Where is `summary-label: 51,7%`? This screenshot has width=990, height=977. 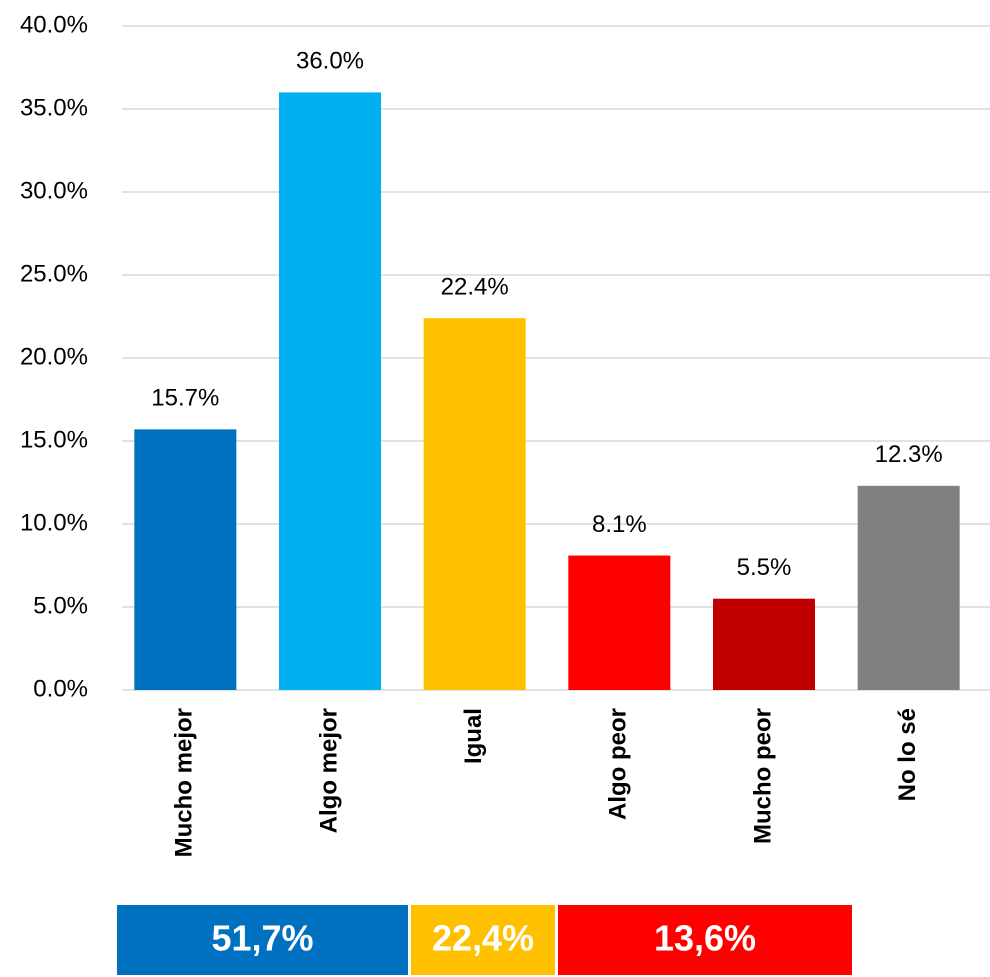
summary-label: 51,7% is located at coordinates (262, 938).